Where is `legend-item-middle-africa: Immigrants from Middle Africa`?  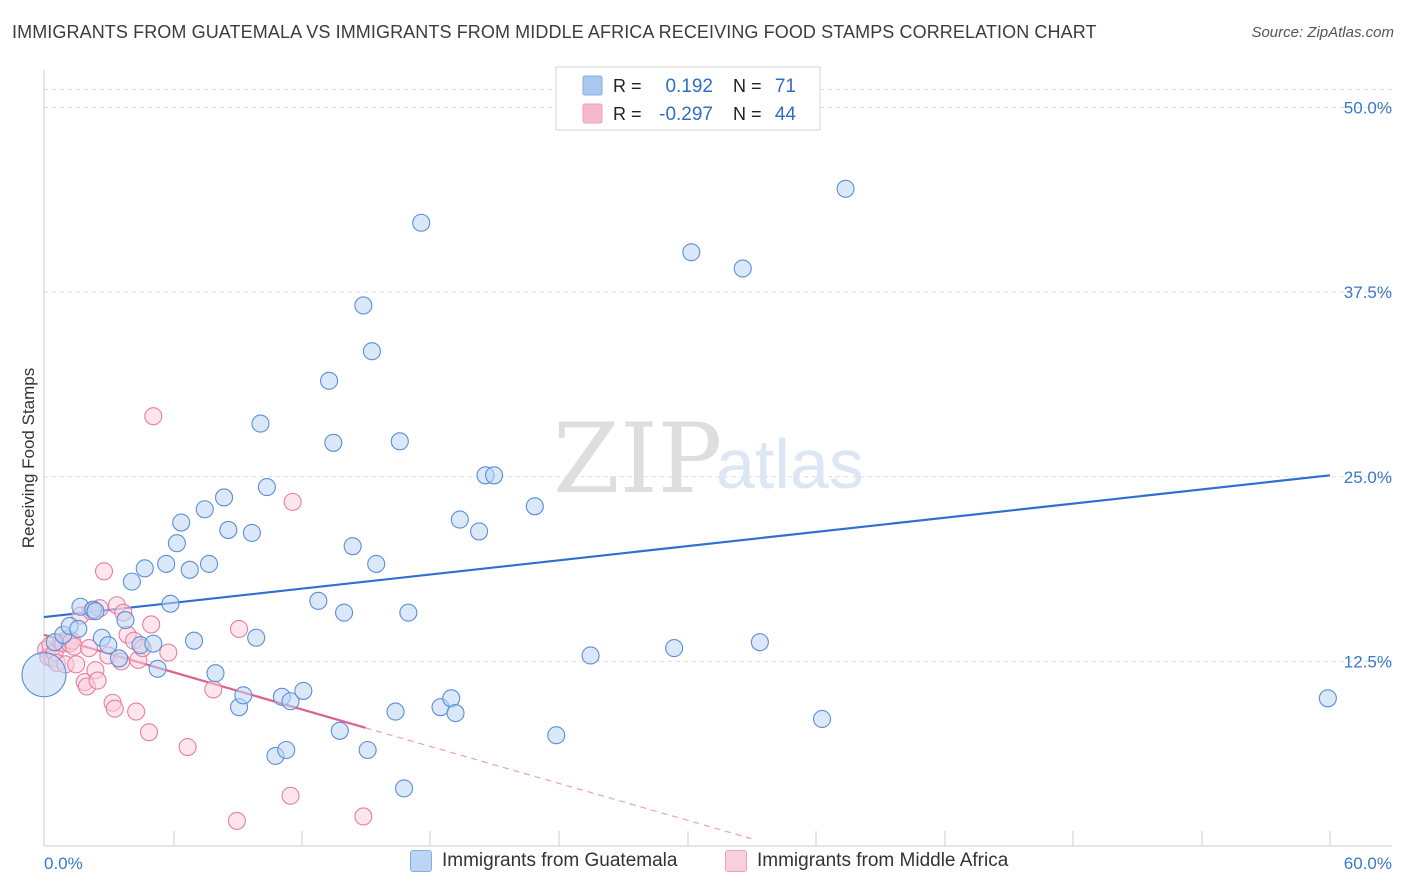 legend-item-middle-africa: Immigrants from Middle Africa is located at coordinates (866, 861).